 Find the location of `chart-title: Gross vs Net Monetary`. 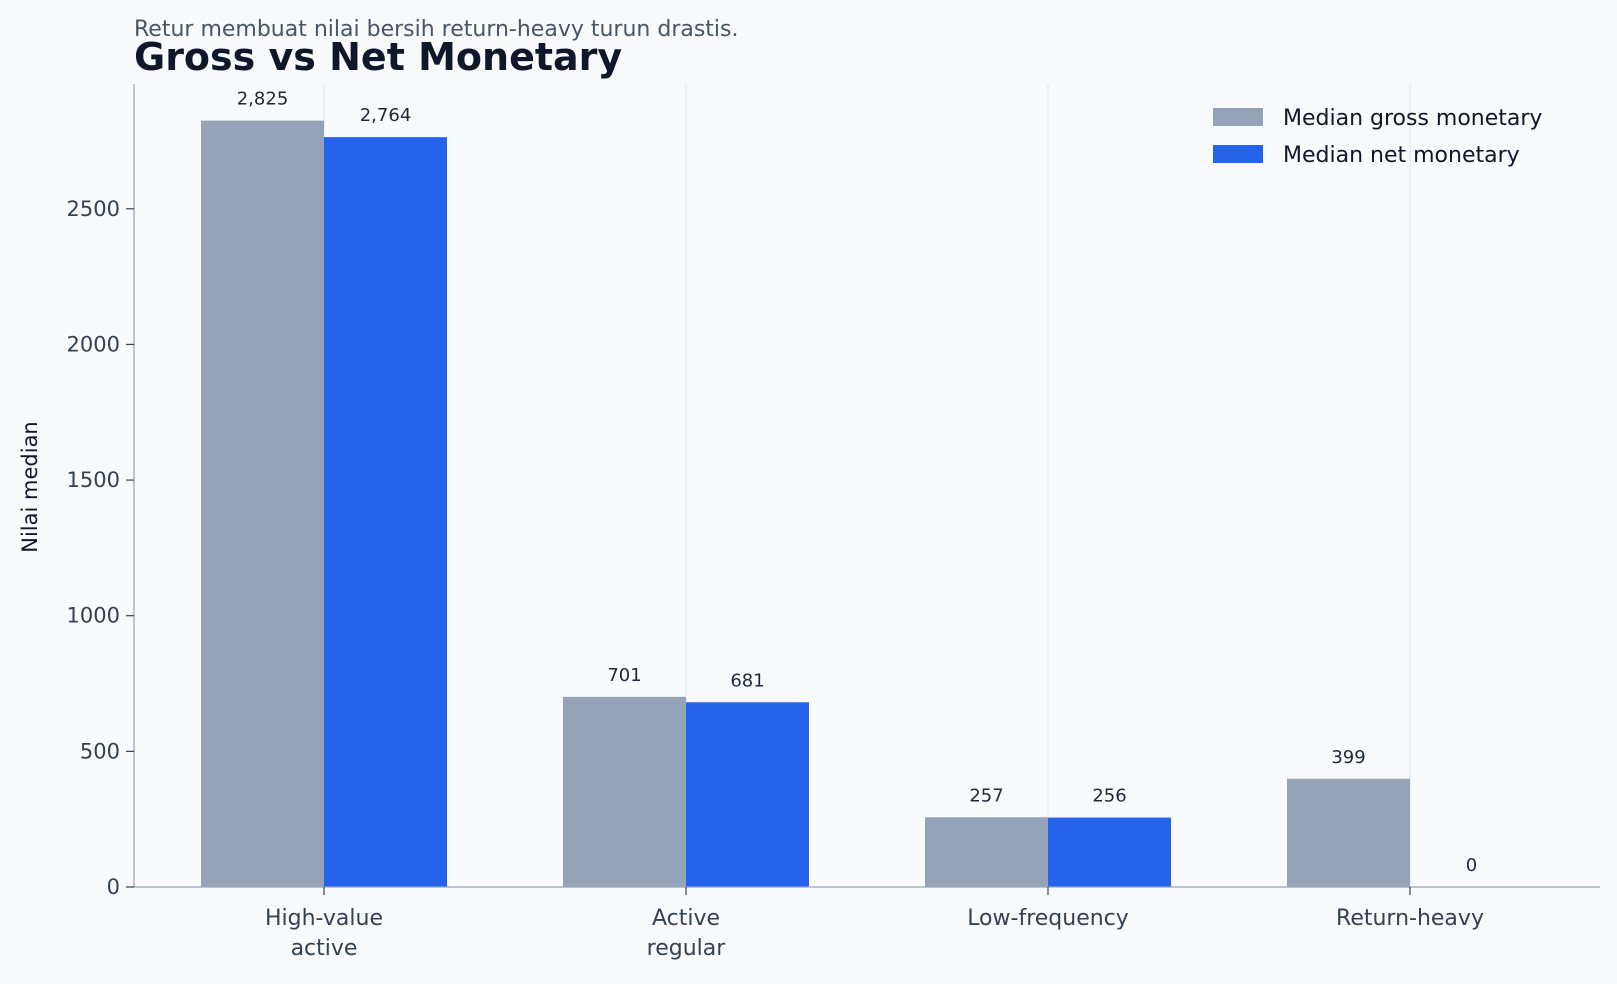

chart-title: Gross vs Net Monetary is located at coordinates (378, 57).